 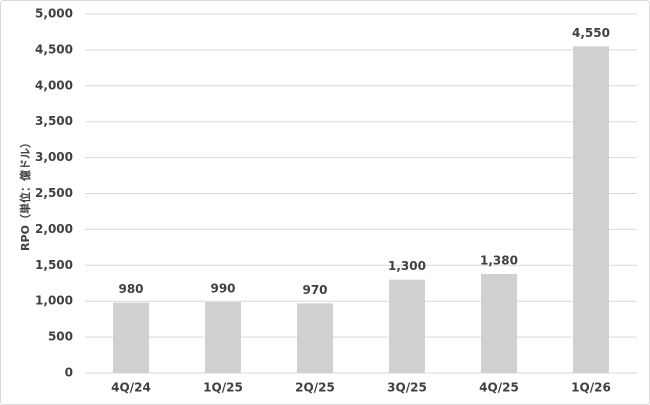 What do you see at coordinates (54, 193) in the screenshot?
I see `y-tick-label: 2,500` at bounding box center [54, 193].